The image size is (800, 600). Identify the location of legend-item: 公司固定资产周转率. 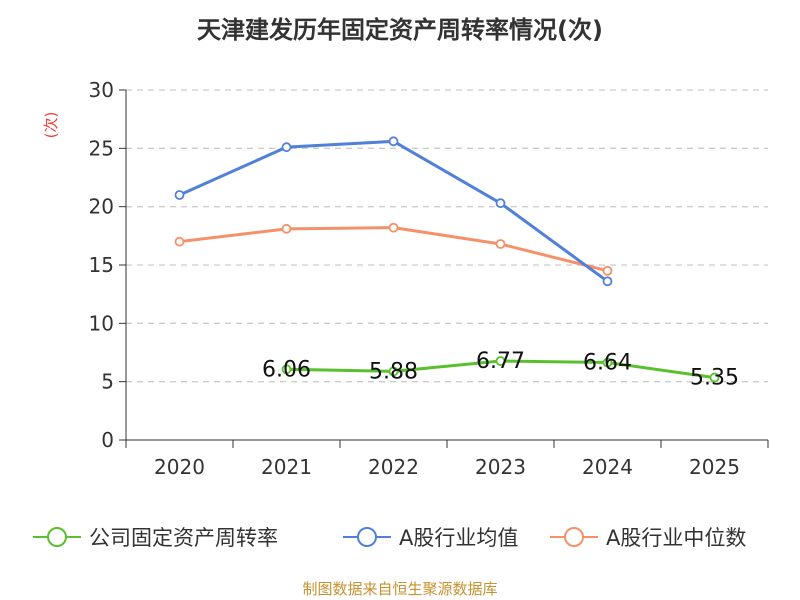
(155, 538).